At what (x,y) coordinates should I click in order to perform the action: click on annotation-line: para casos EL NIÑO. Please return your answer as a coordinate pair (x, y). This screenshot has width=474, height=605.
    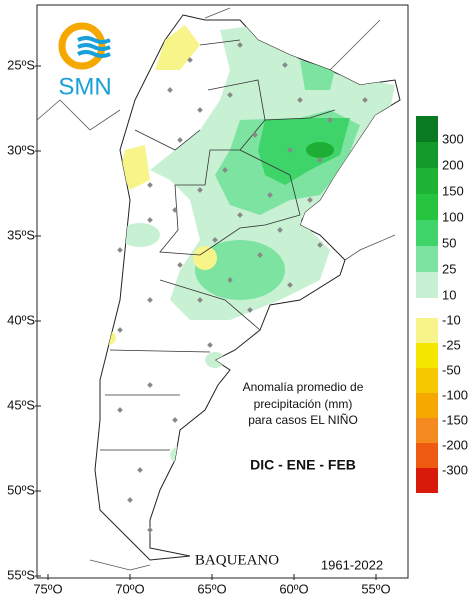
    Looking at the image, I should click on (303, 420).